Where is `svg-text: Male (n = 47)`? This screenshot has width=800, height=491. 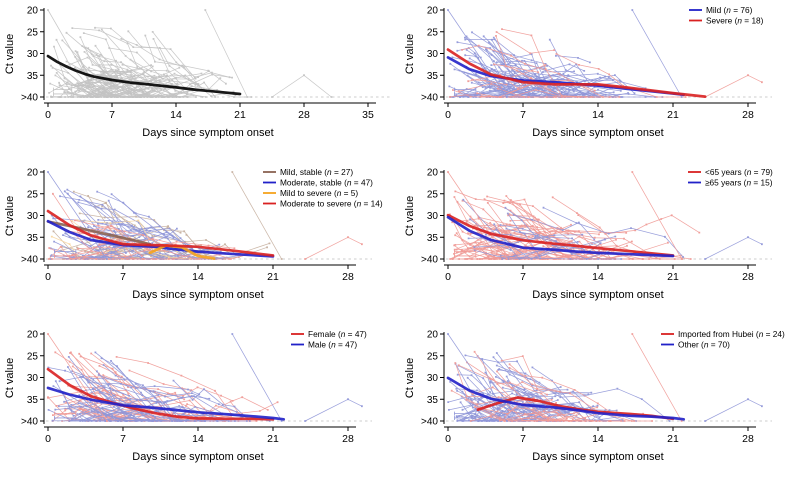 svg-text: Male (n = 47) is located at coordinates (332, 345).